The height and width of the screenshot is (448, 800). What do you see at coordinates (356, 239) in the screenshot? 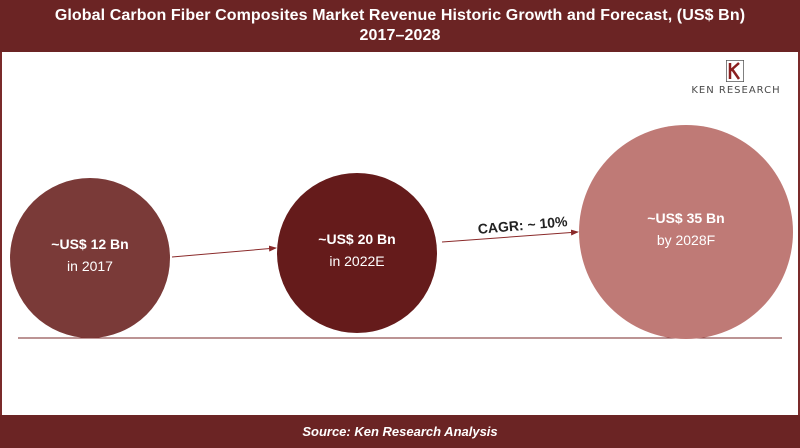
I see `bubble-value-label-2022: ~US$ 20 Bn` at bounding box center [356, 239].